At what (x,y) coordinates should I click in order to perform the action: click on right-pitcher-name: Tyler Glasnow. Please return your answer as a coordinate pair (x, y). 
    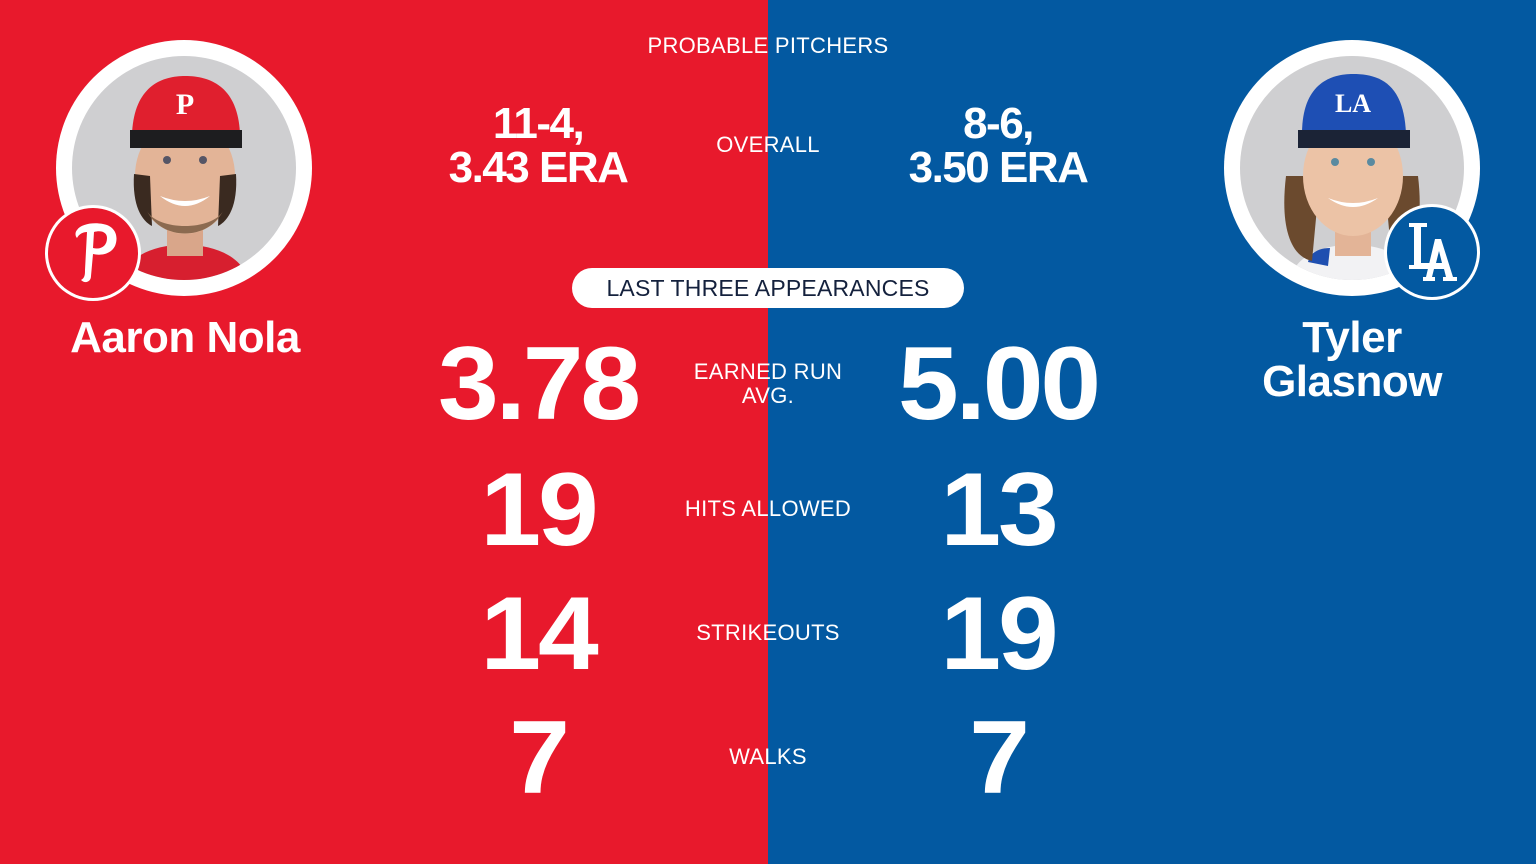
    Looking at the image, I should click on (1352, 360).